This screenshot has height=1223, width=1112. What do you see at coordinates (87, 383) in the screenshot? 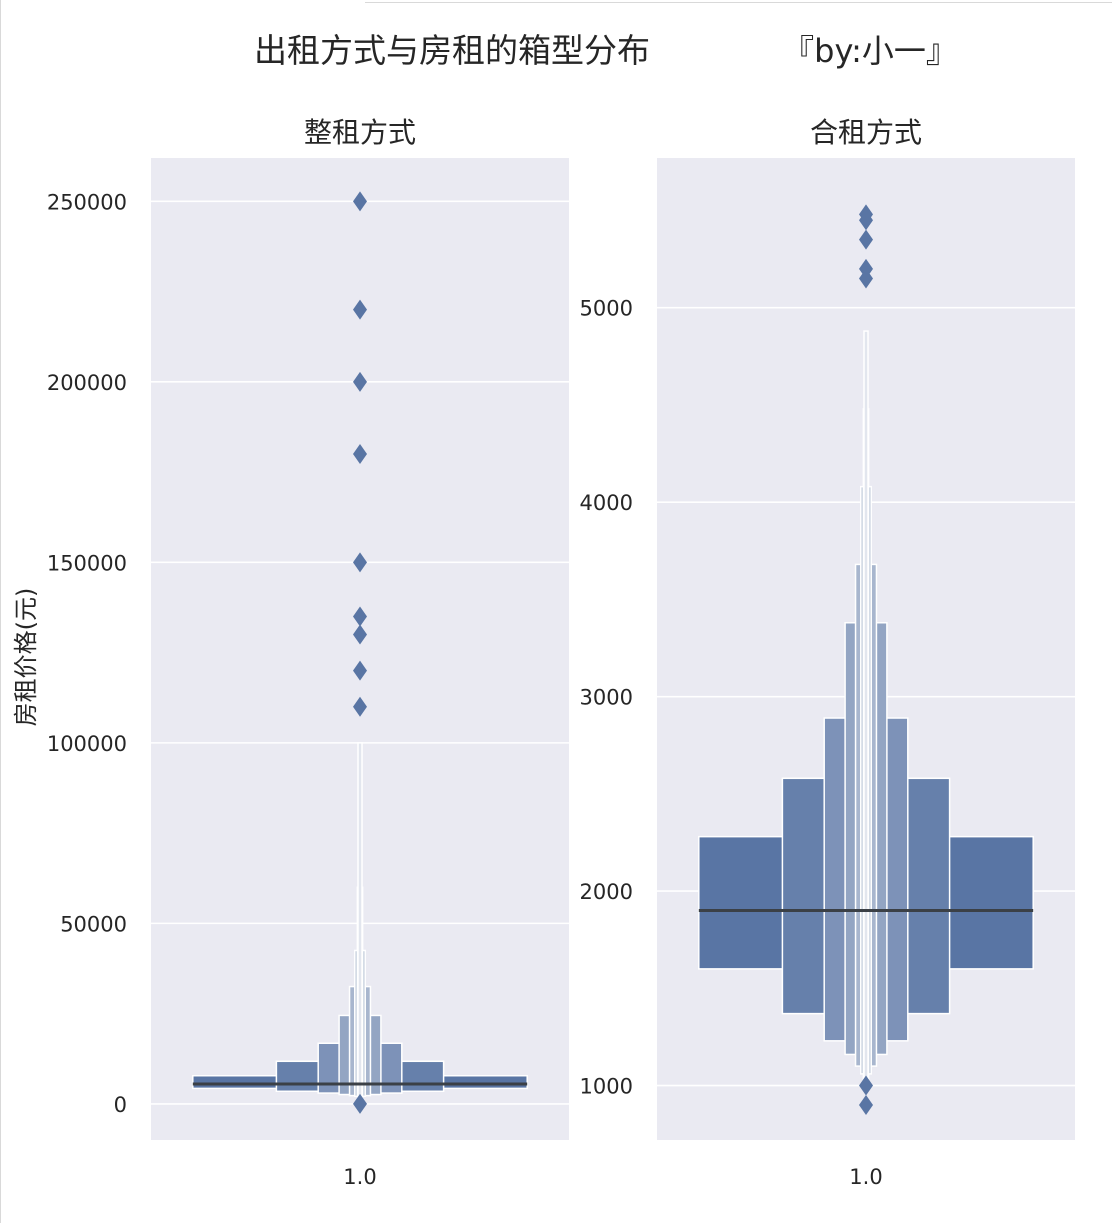
I see `y-tick-label: 200000` at bounding box center [87, 383].